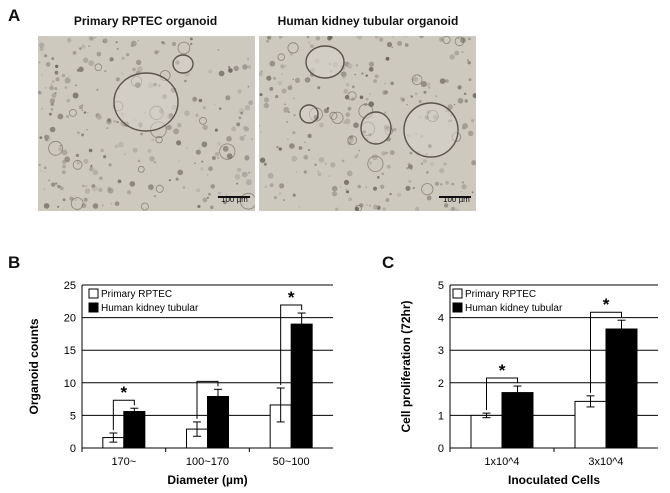  Describe the element at coordinates (456, 199) in the screenshot. I see `scale-bar-label-tubular: 100 µm` at that location.